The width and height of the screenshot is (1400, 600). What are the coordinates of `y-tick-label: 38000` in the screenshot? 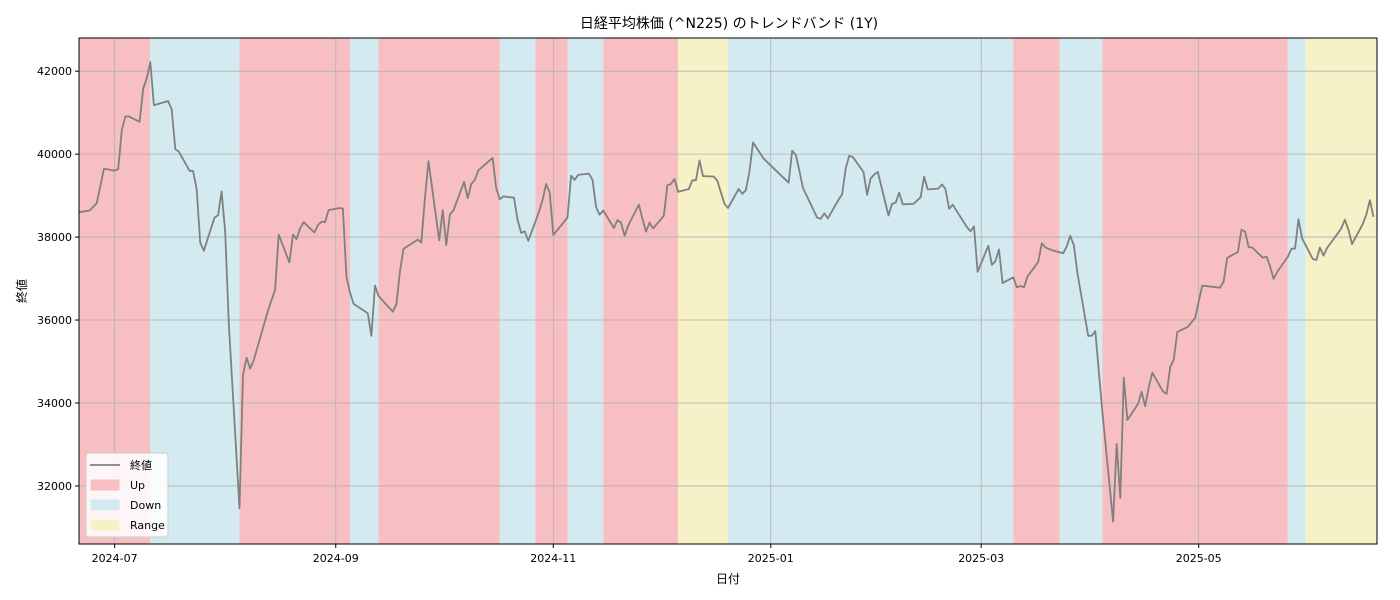 It's located at (54, 237).